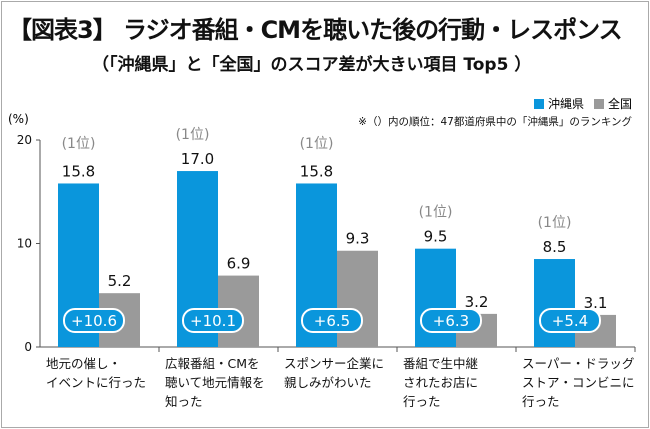  What do you see at coordinates (215, 382) in the screenshot?
I see `x-category-label: 広報番組・CMを 聴いて地元情報を 知った` at bounding box center [215, 382].